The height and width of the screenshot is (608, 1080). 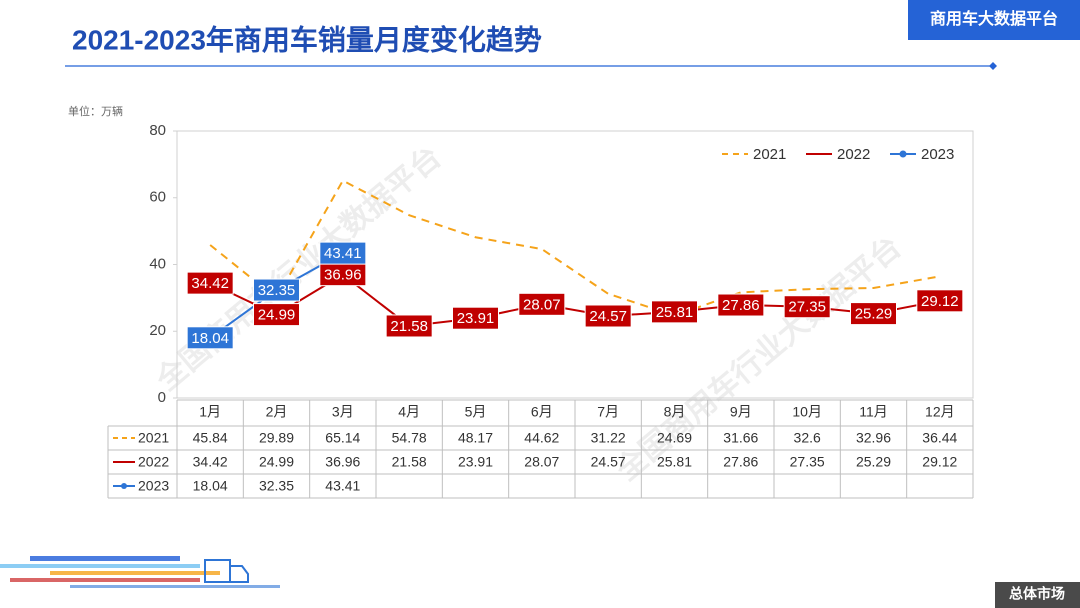 I want to click on table-row-label: 2023, so click(x=153, y=486).